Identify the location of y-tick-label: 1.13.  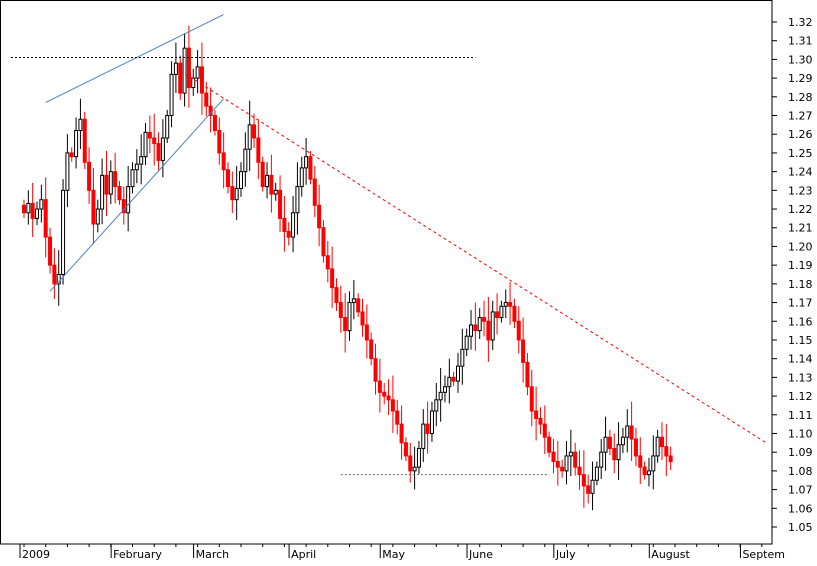
(800, 377).